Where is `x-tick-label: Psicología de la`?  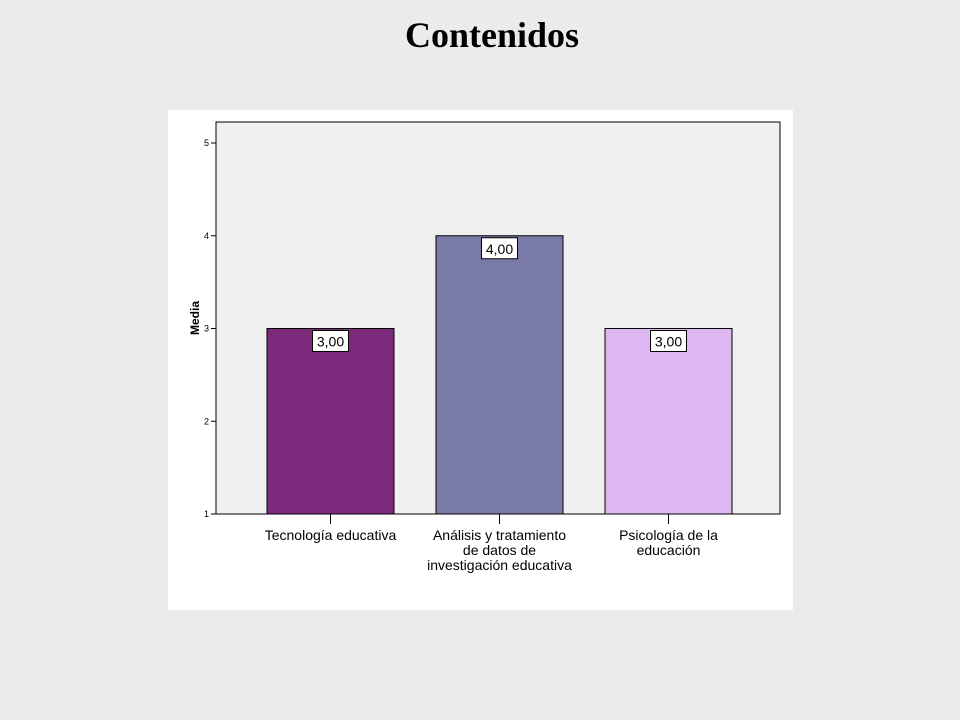 x-tick-label: Psicología de la is located at coordinates (668, 535).